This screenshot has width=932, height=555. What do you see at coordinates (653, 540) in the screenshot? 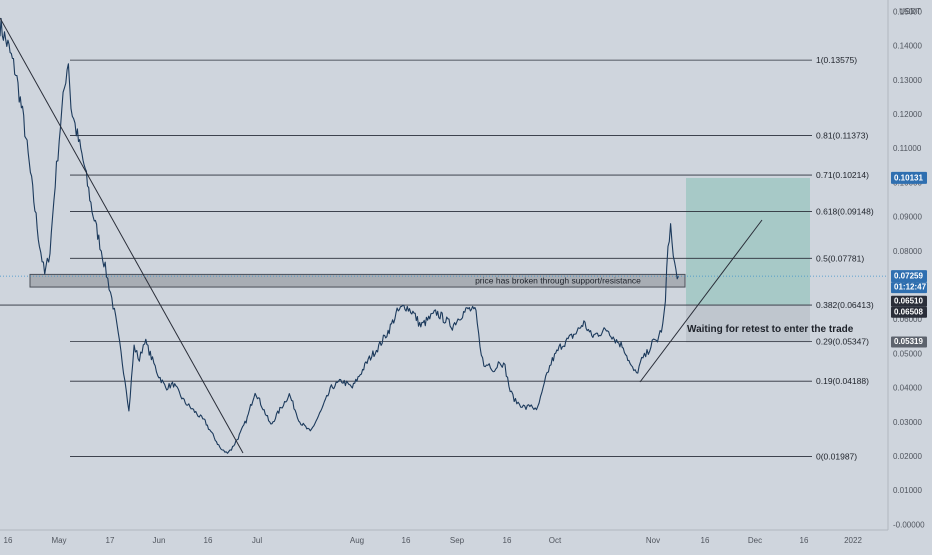
I see `x-tick-label: Nov` at bounding box center [653, 540].